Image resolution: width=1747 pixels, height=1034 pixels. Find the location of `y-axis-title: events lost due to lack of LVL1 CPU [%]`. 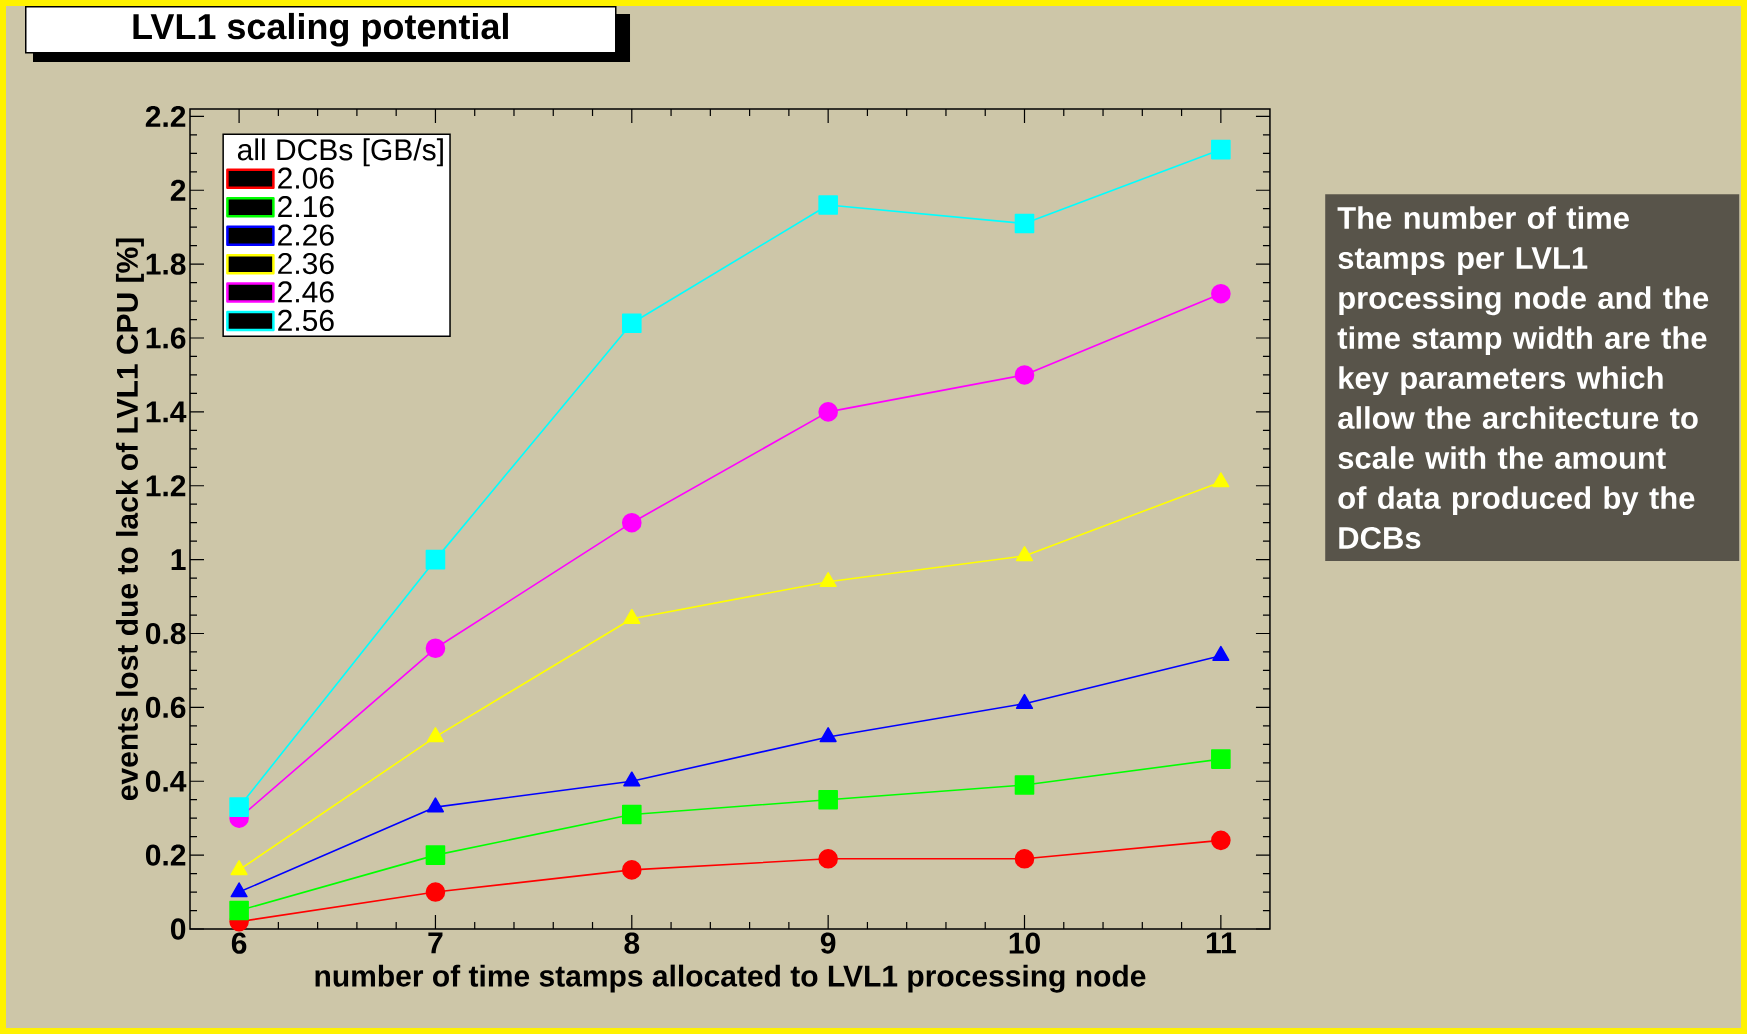

y-axis-title: events lost due to lack of LVL1 CPU [%] is located at coordinates (129, 519).